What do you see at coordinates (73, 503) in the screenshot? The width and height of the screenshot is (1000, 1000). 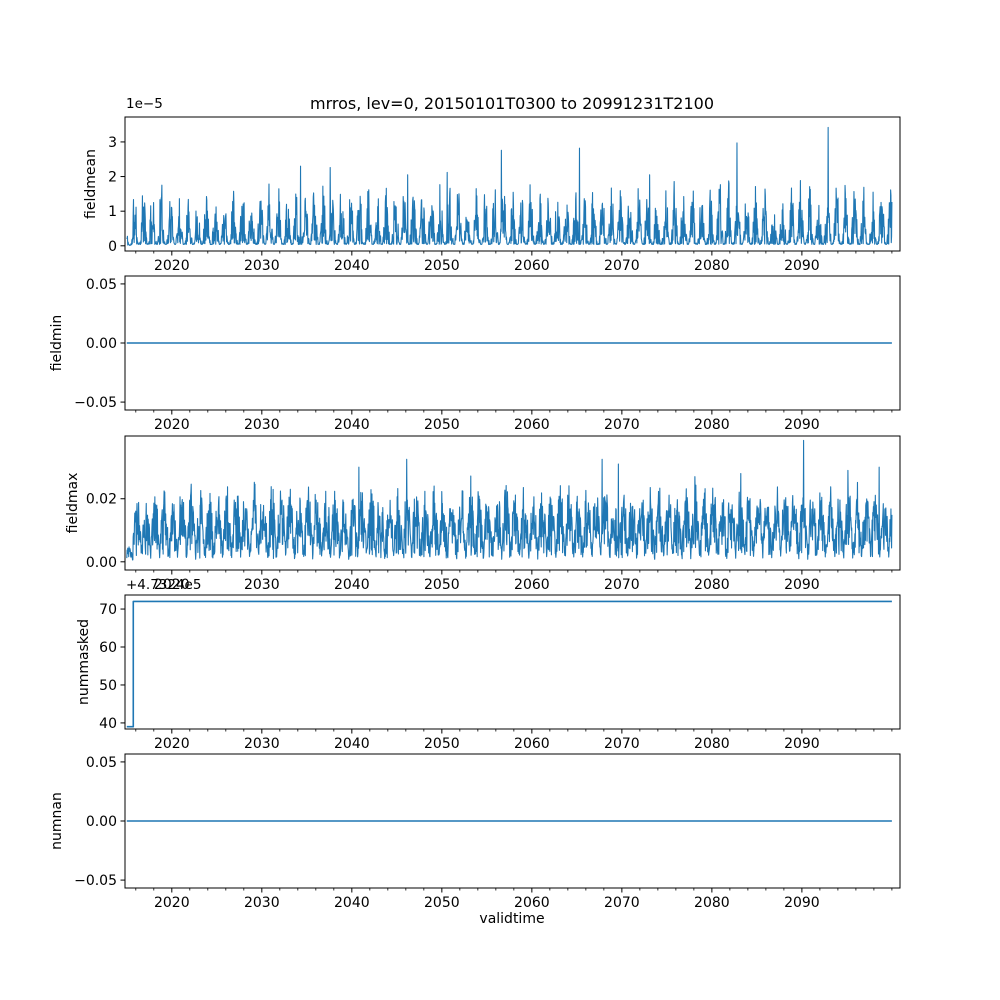 I see `y-axis-label-fieldmax: fieldmax` at bounding box center [73, 503].